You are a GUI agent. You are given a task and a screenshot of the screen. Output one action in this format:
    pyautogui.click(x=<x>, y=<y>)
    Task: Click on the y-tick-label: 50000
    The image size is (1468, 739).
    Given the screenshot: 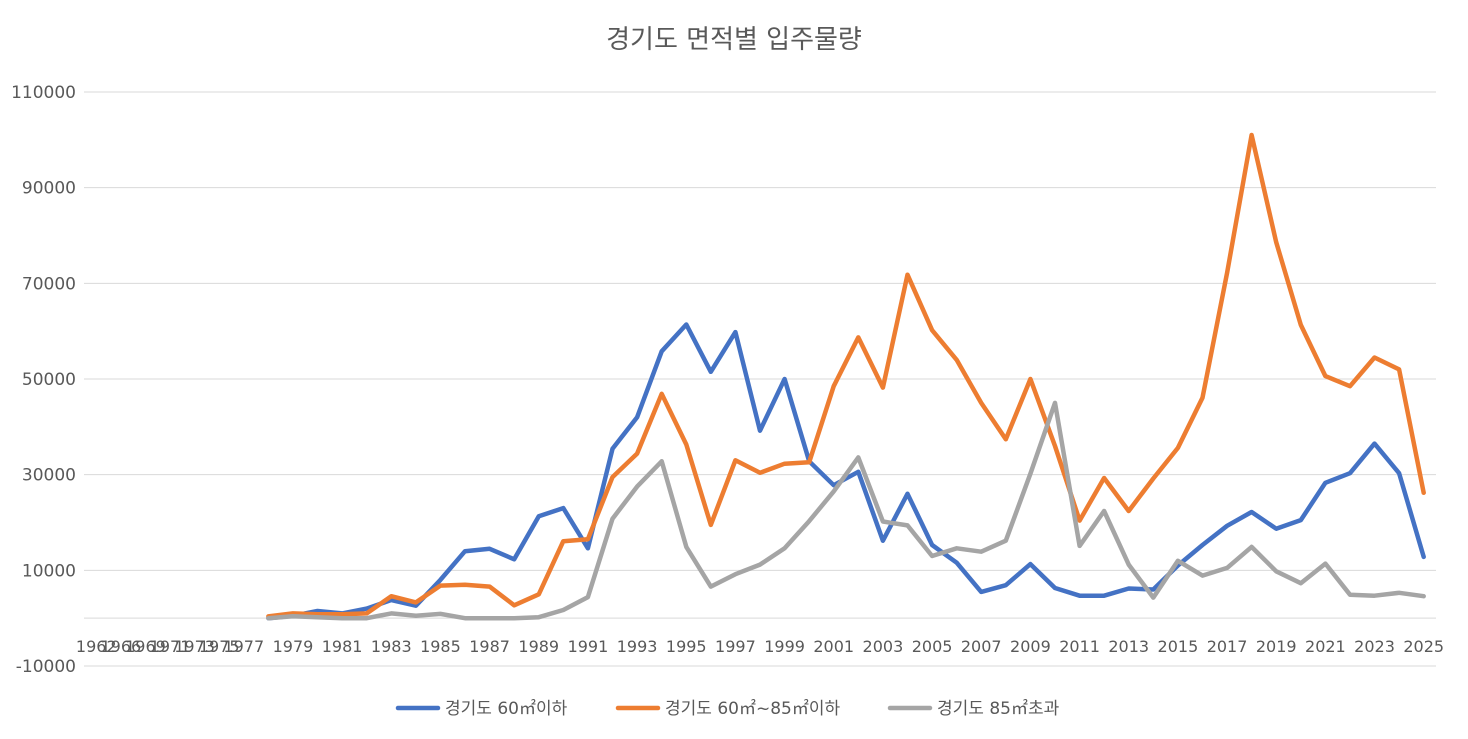 What is the action you would take?
    pyautogui.click(x=49, y=380)
    